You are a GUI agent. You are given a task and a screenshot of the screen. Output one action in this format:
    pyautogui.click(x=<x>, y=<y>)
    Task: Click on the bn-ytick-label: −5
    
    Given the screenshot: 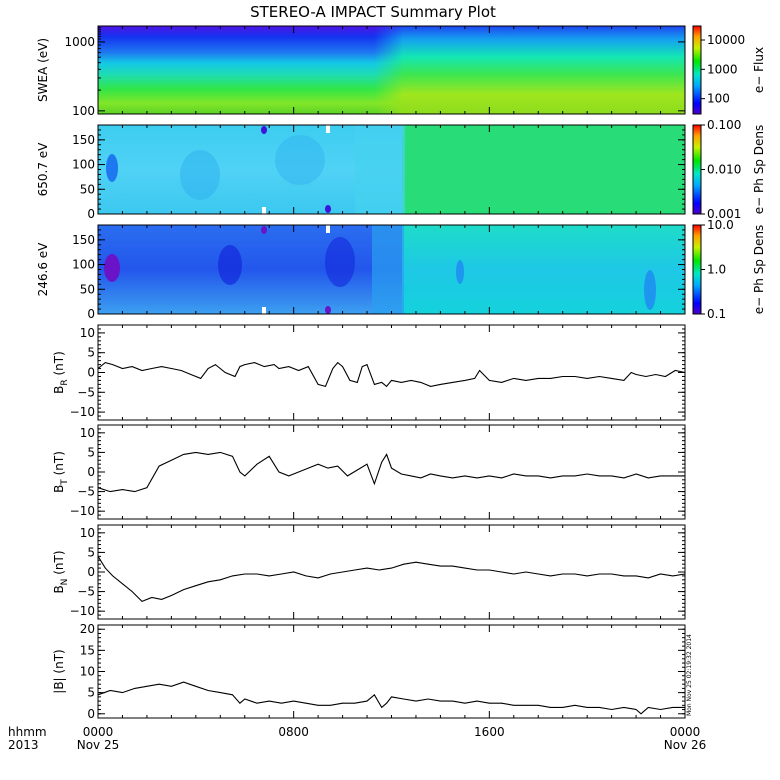 What is the action you would take?
    pyautogui.click(x=86, y=592)
    